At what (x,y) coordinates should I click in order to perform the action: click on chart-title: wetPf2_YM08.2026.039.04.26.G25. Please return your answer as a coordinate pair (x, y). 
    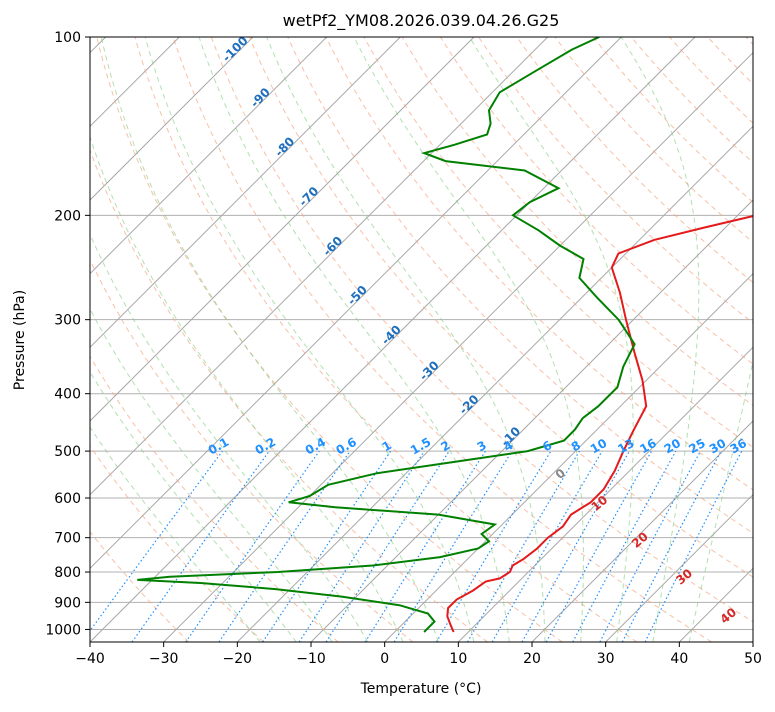
    Looking at the image, I should click on (421, 21).